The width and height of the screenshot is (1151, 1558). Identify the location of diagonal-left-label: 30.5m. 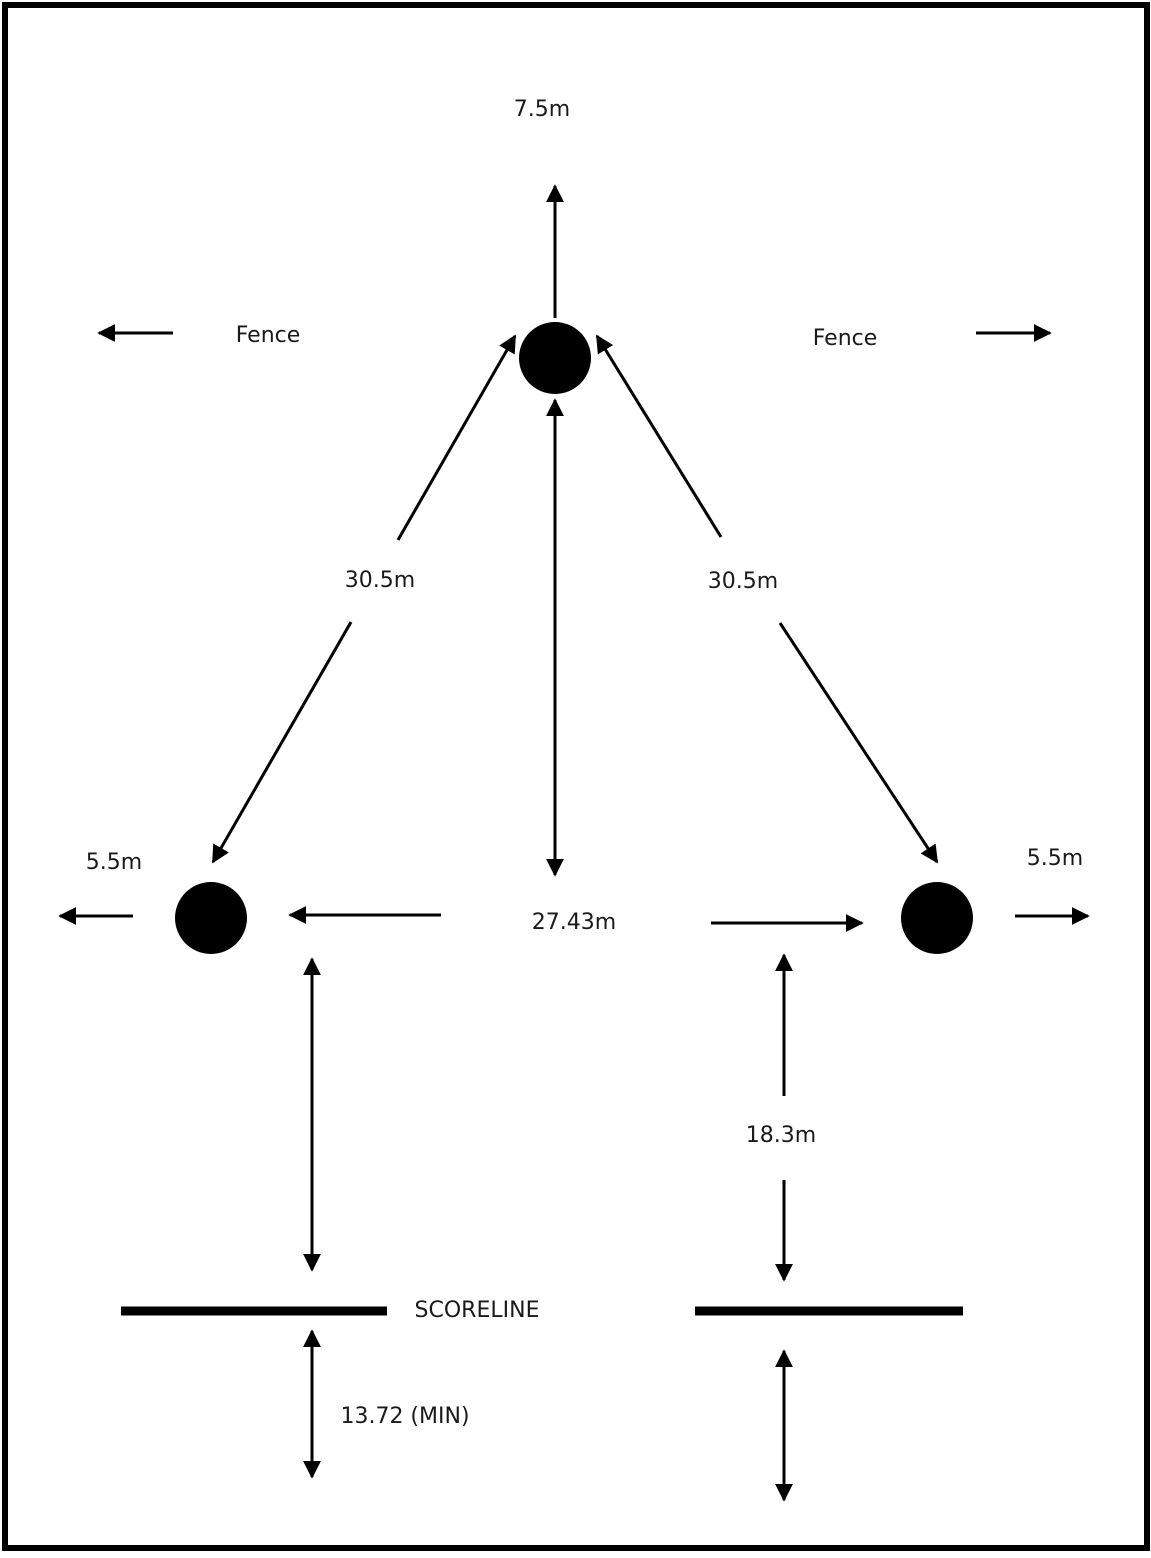
(380, 580).